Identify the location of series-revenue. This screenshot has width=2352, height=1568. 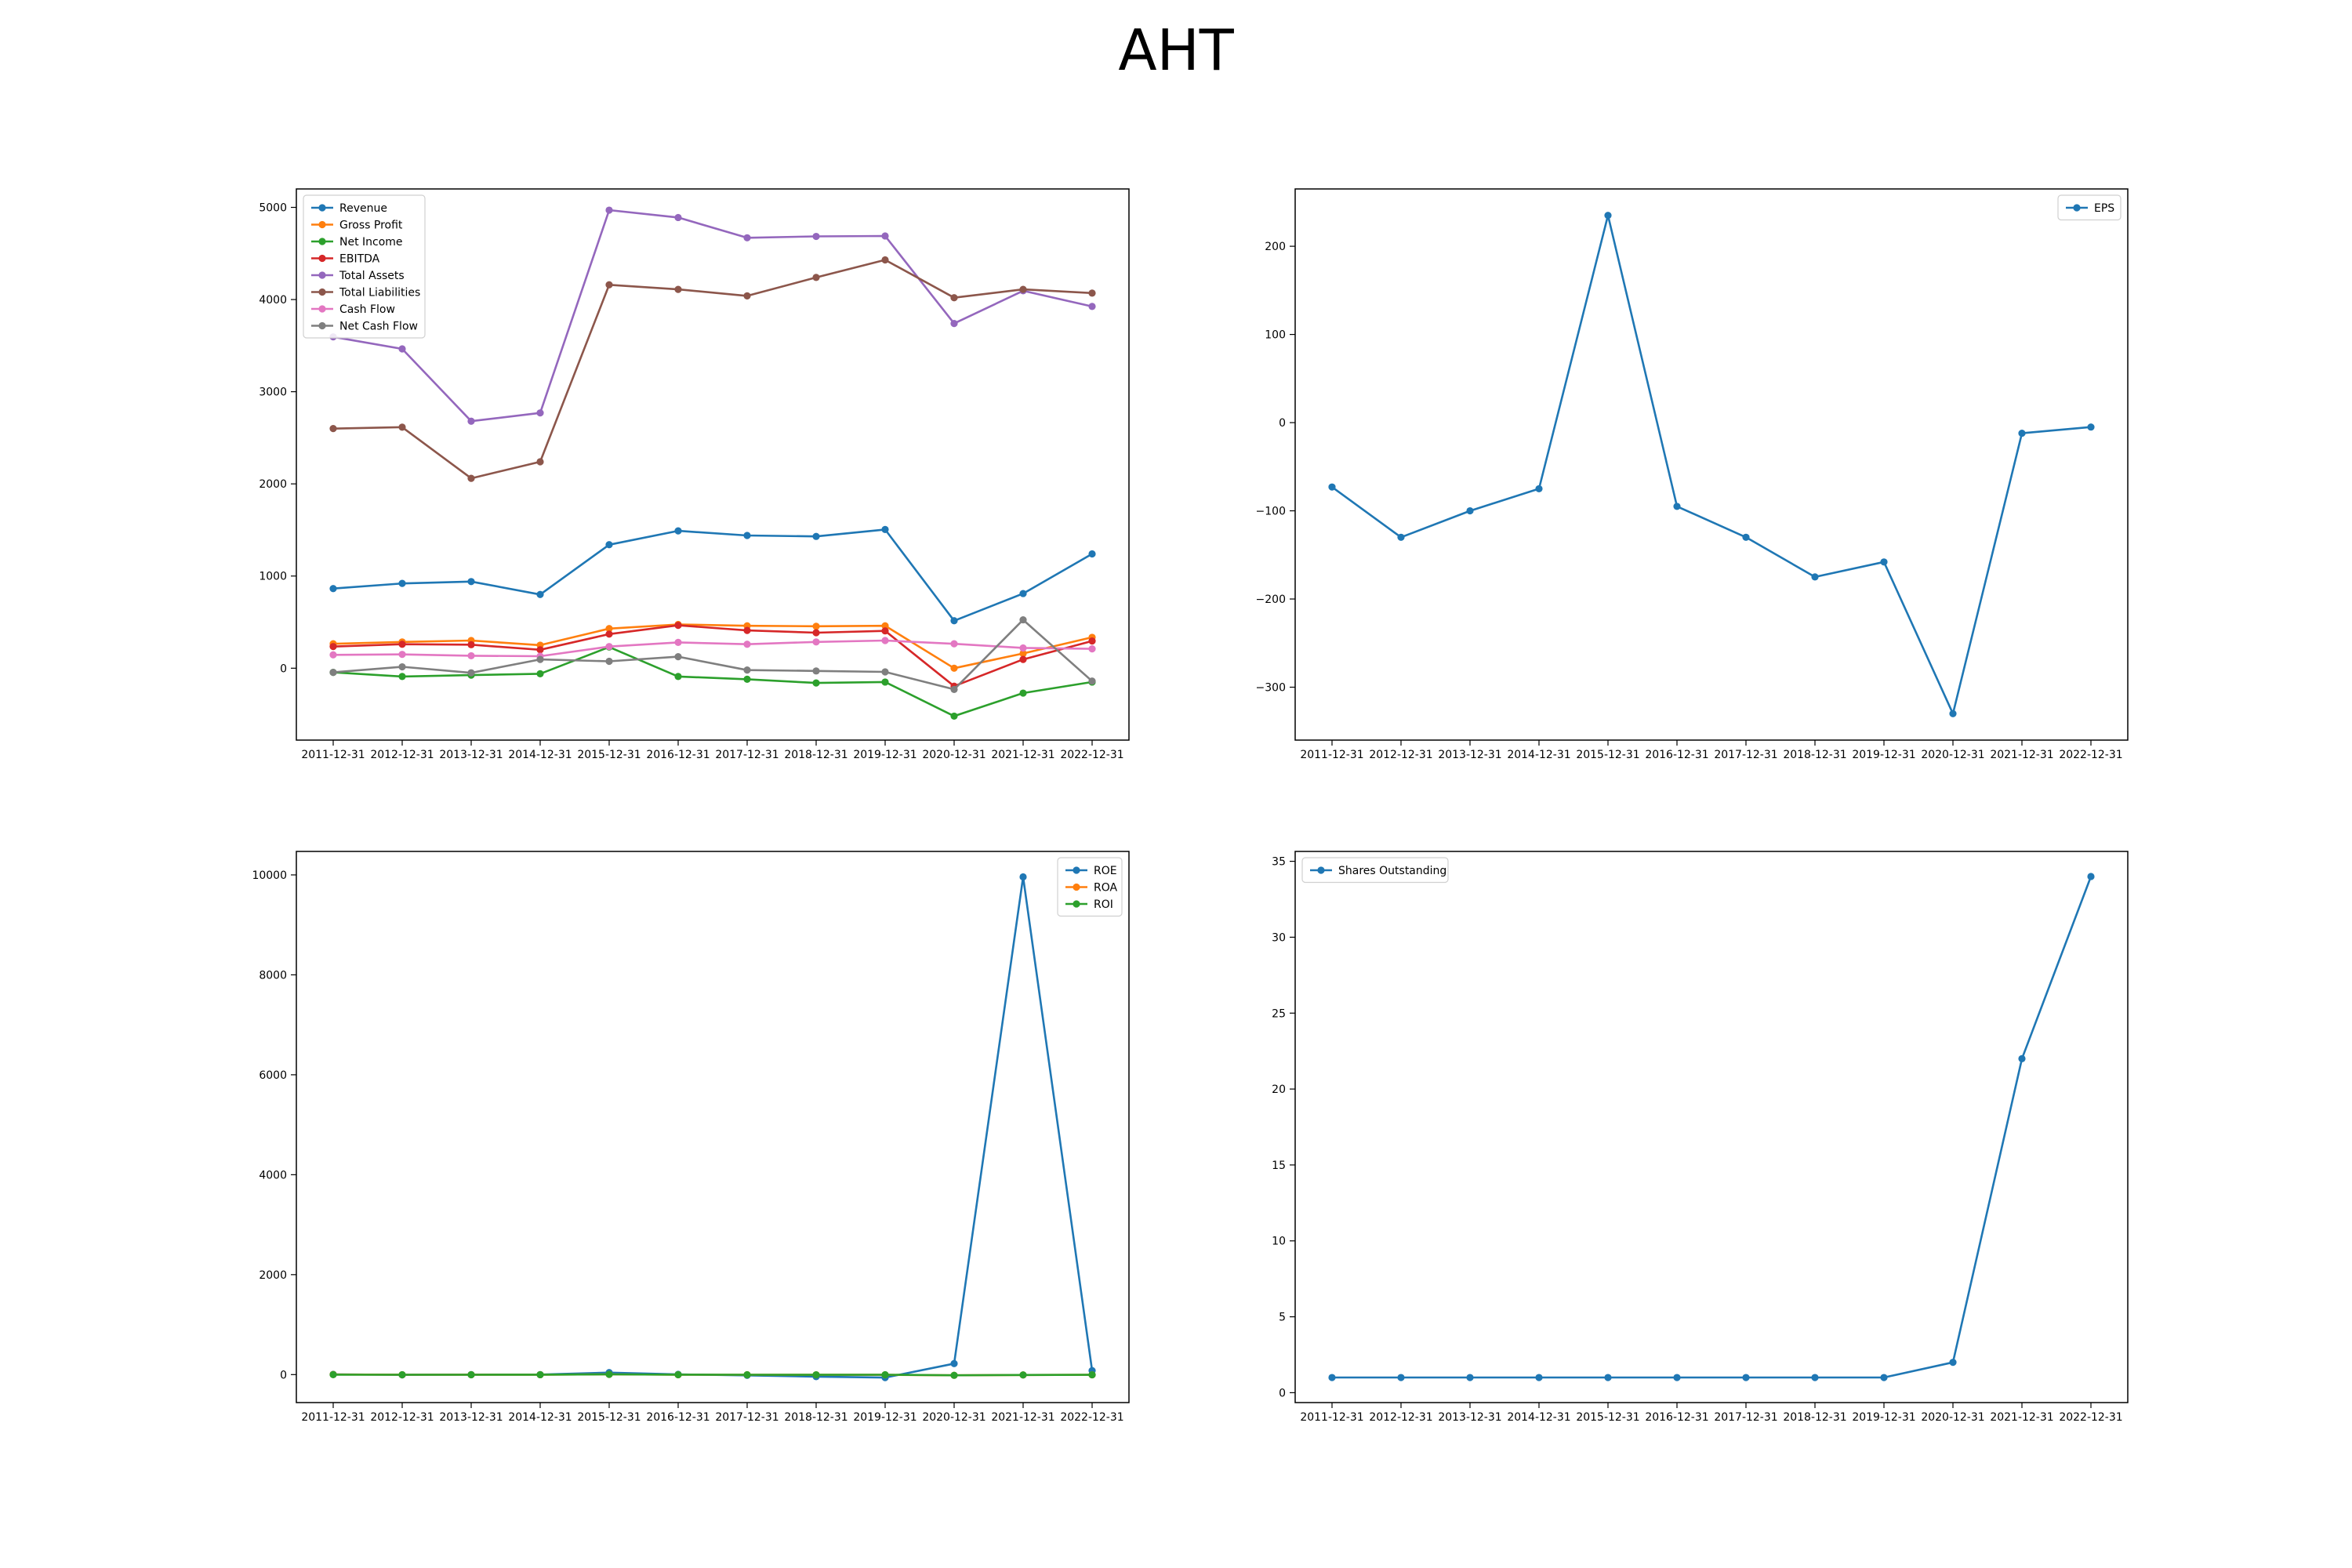
(712, 575).